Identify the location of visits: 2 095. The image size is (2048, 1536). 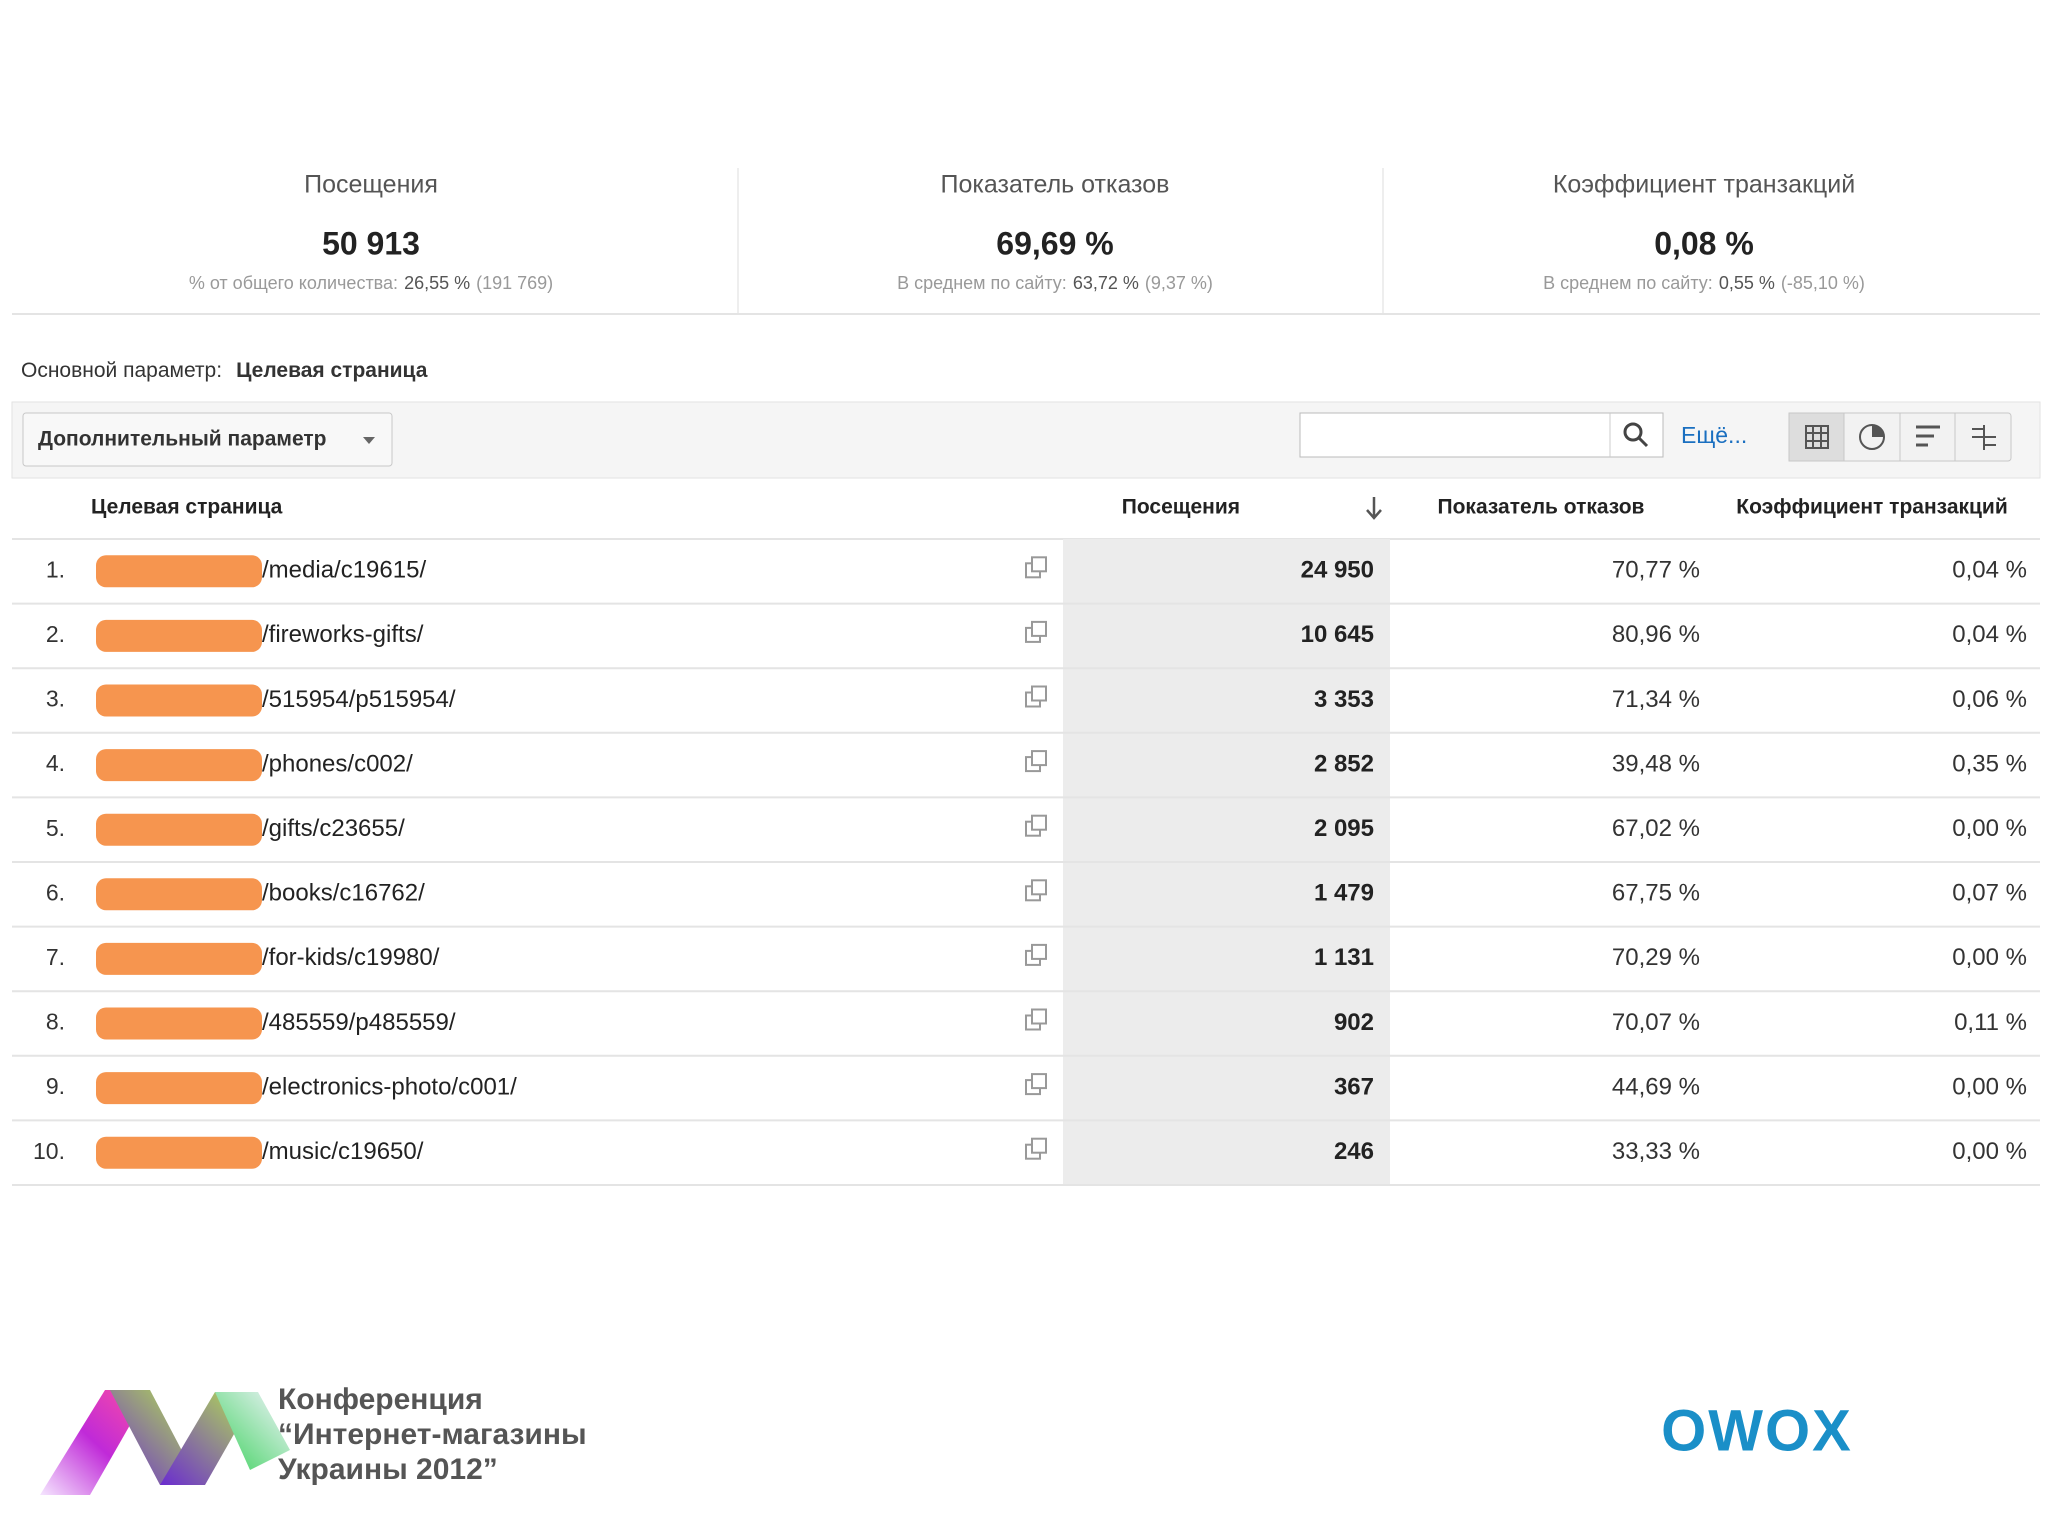
(1344, 828).